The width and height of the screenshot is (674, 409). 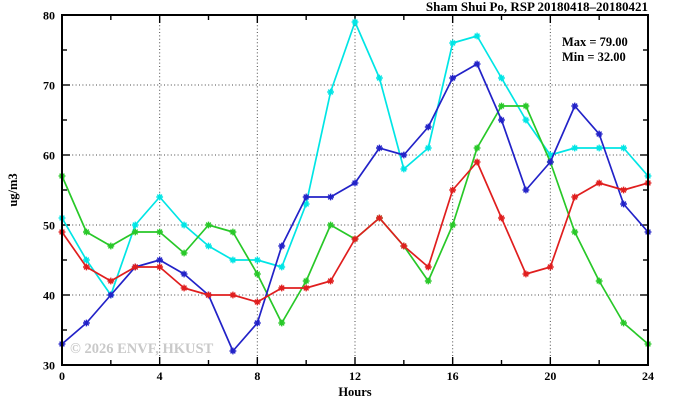 What do you see at coordinates (62, 376) in the screenshot?
I see `x-tick-label-0: 0` at bounding box center [62, 376].